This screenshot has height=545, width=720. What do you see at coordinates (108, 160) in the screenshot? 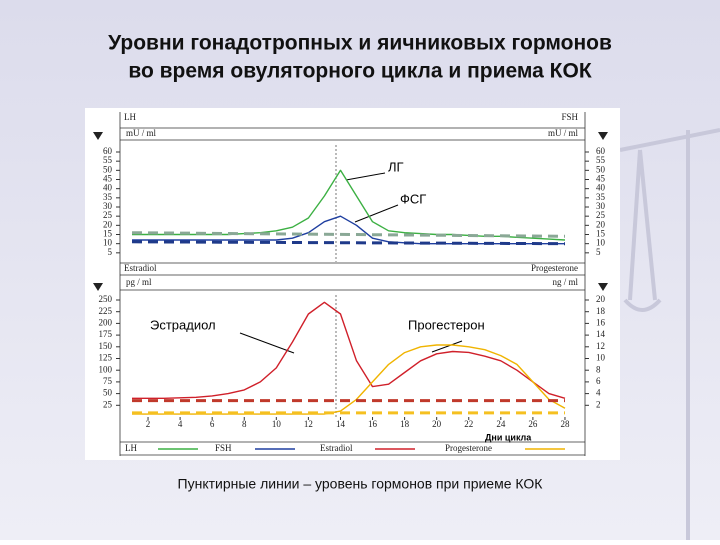
I see `y-tick-label: 55` at bounding box center [108, 160].